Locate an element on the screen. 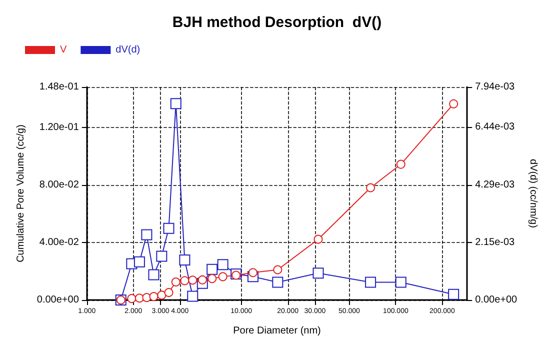 The height and width of the screenshot is (354, 554). y-tick-label: 0.00e+00 is located at coordinates (58, 300).